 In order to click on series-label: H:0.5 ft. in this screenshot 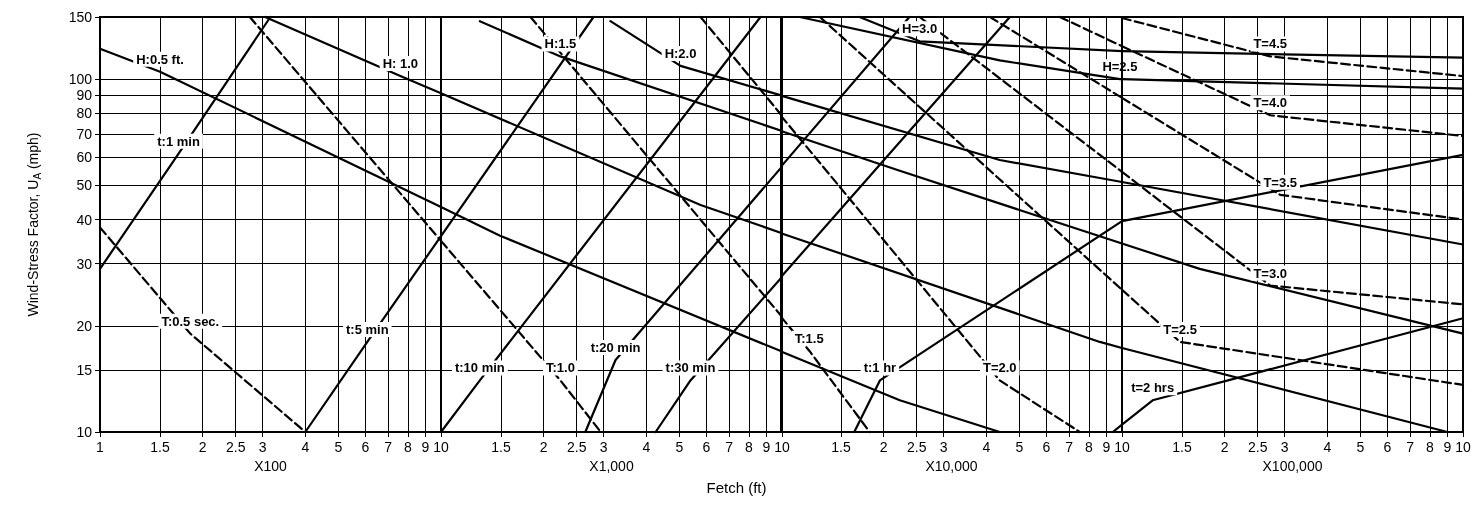, I will do `click(160, 59)`.